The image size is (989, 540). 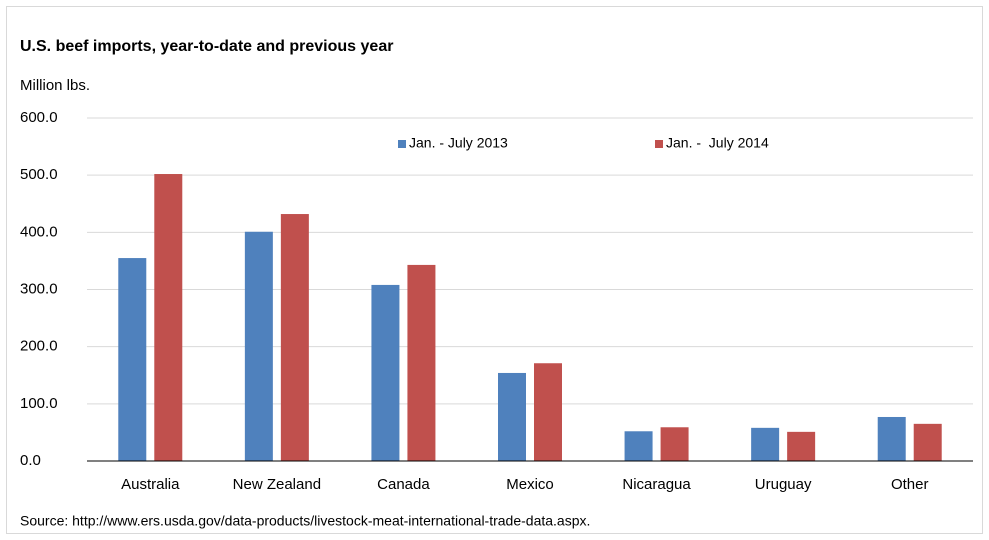 What do you see at coordinates (910, 484) in the screenshot?
I see `x-tick-label: Other` at bounding box center [910, 484].